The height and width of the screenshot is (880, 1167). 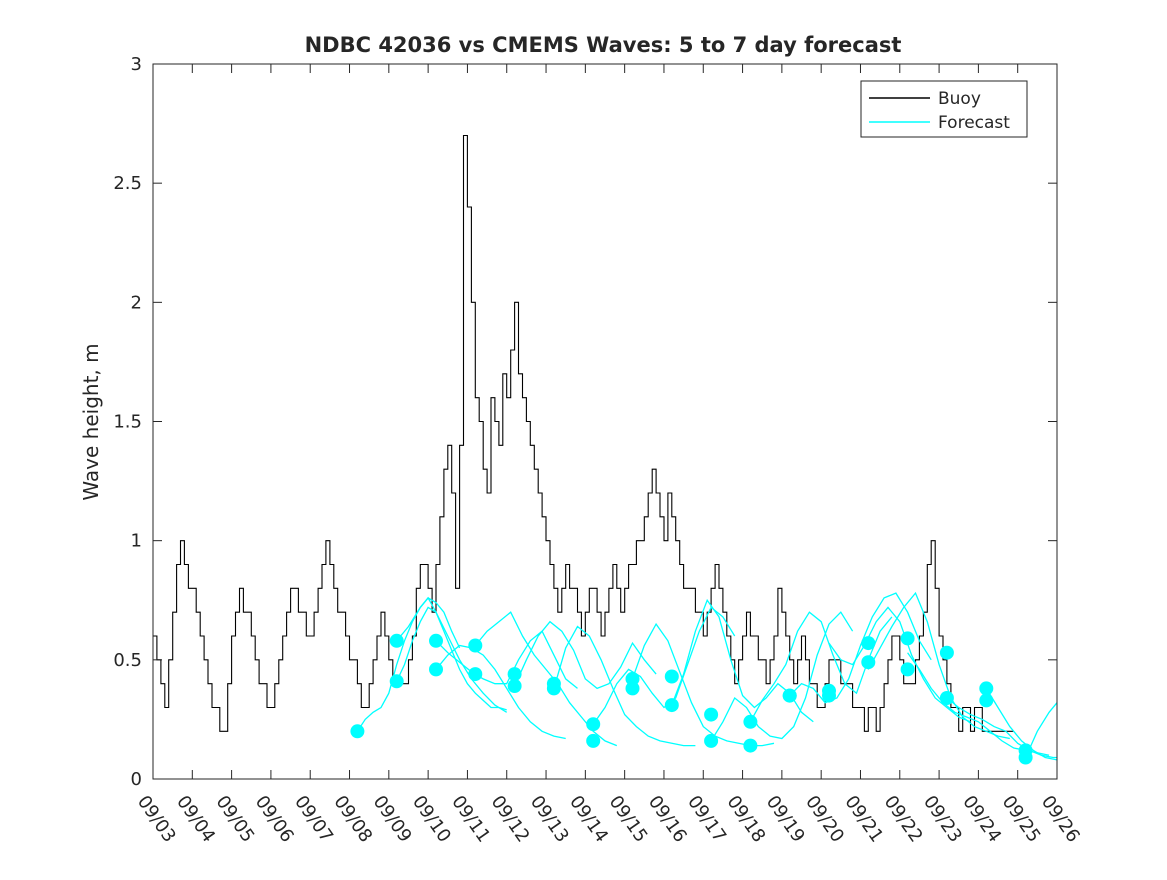 What do you see at coordinates (824, 819) in the screenshot?
I see `x-tick-label: 09/20` at bounding box center [824, 819].